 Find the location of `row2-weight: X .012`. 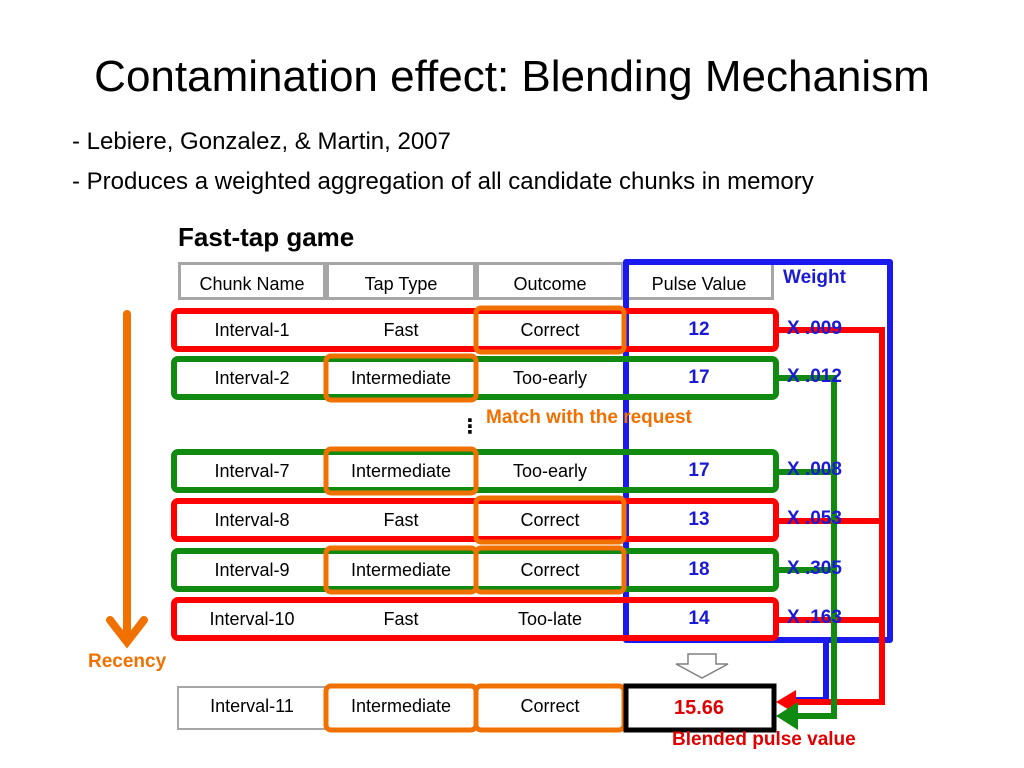

row2-weight: X .012 is located at coordinates (814, 376).